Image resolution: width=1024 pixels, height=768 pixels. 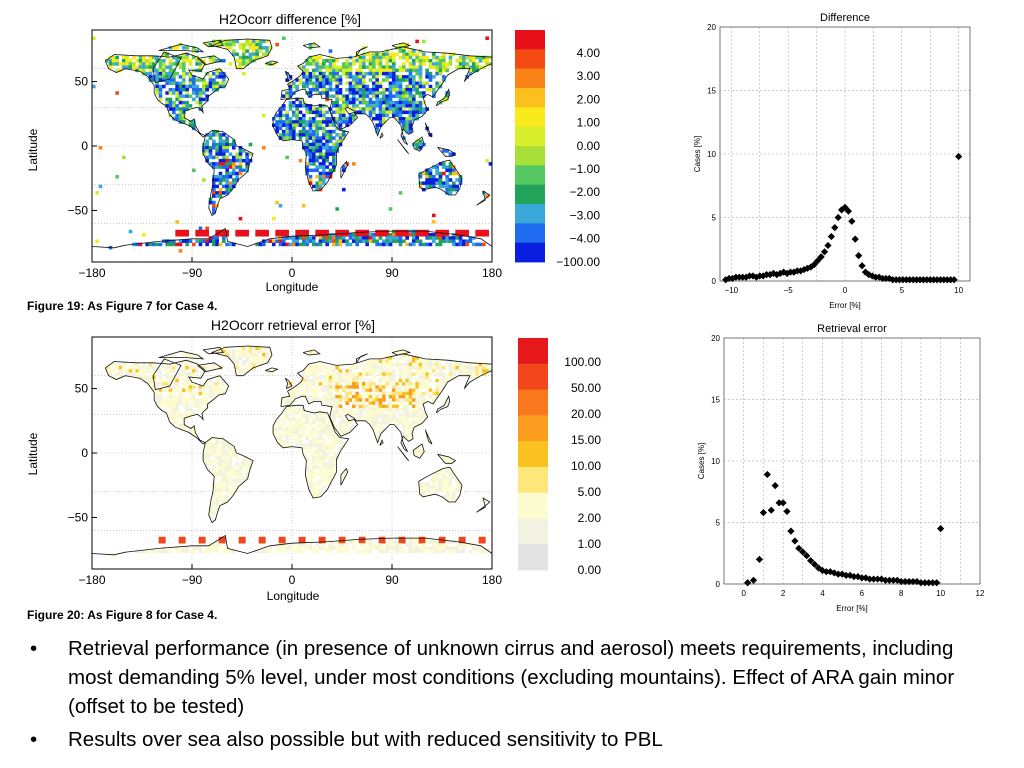 What do you see at coordinates (590, 570) in the screenshot?
I see `legend-label: 0.00` at bounding box center [590, 570].